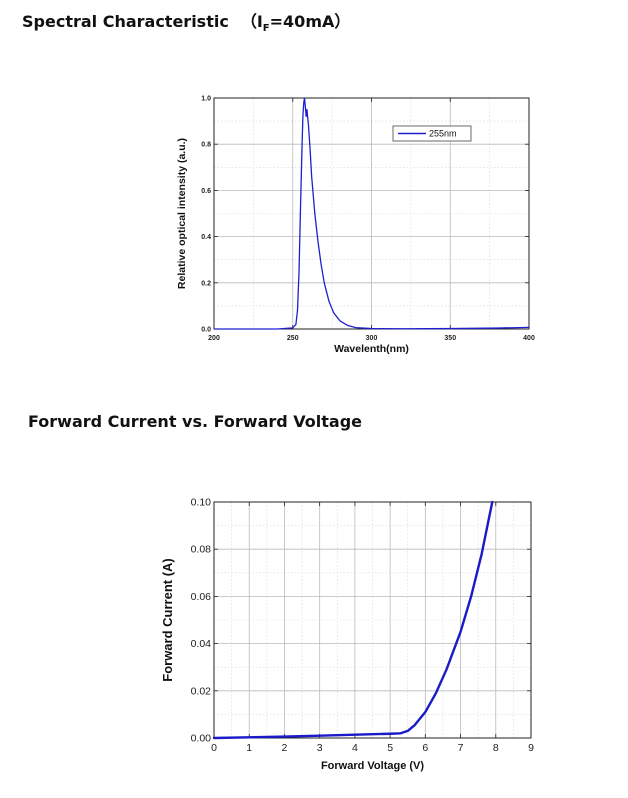 This screenshot has width=628, height=798. I want to click on x-tick-label: 0, so click(214, 748).